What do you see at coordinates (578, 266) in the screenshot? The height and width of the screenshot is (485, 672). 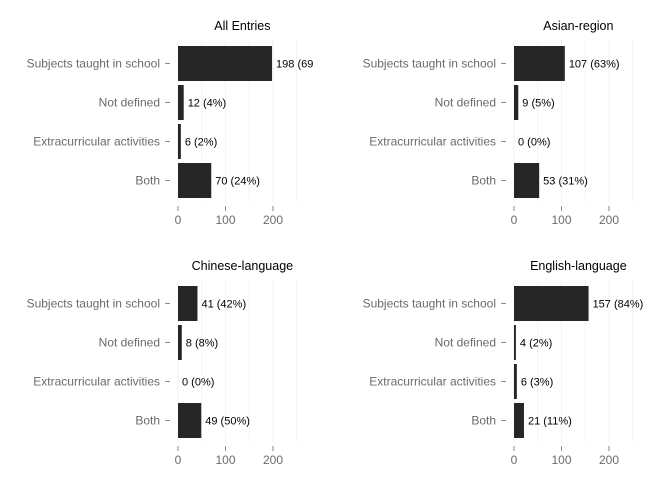 I see `panel-title: English-language` at bounding box center [578, 266].